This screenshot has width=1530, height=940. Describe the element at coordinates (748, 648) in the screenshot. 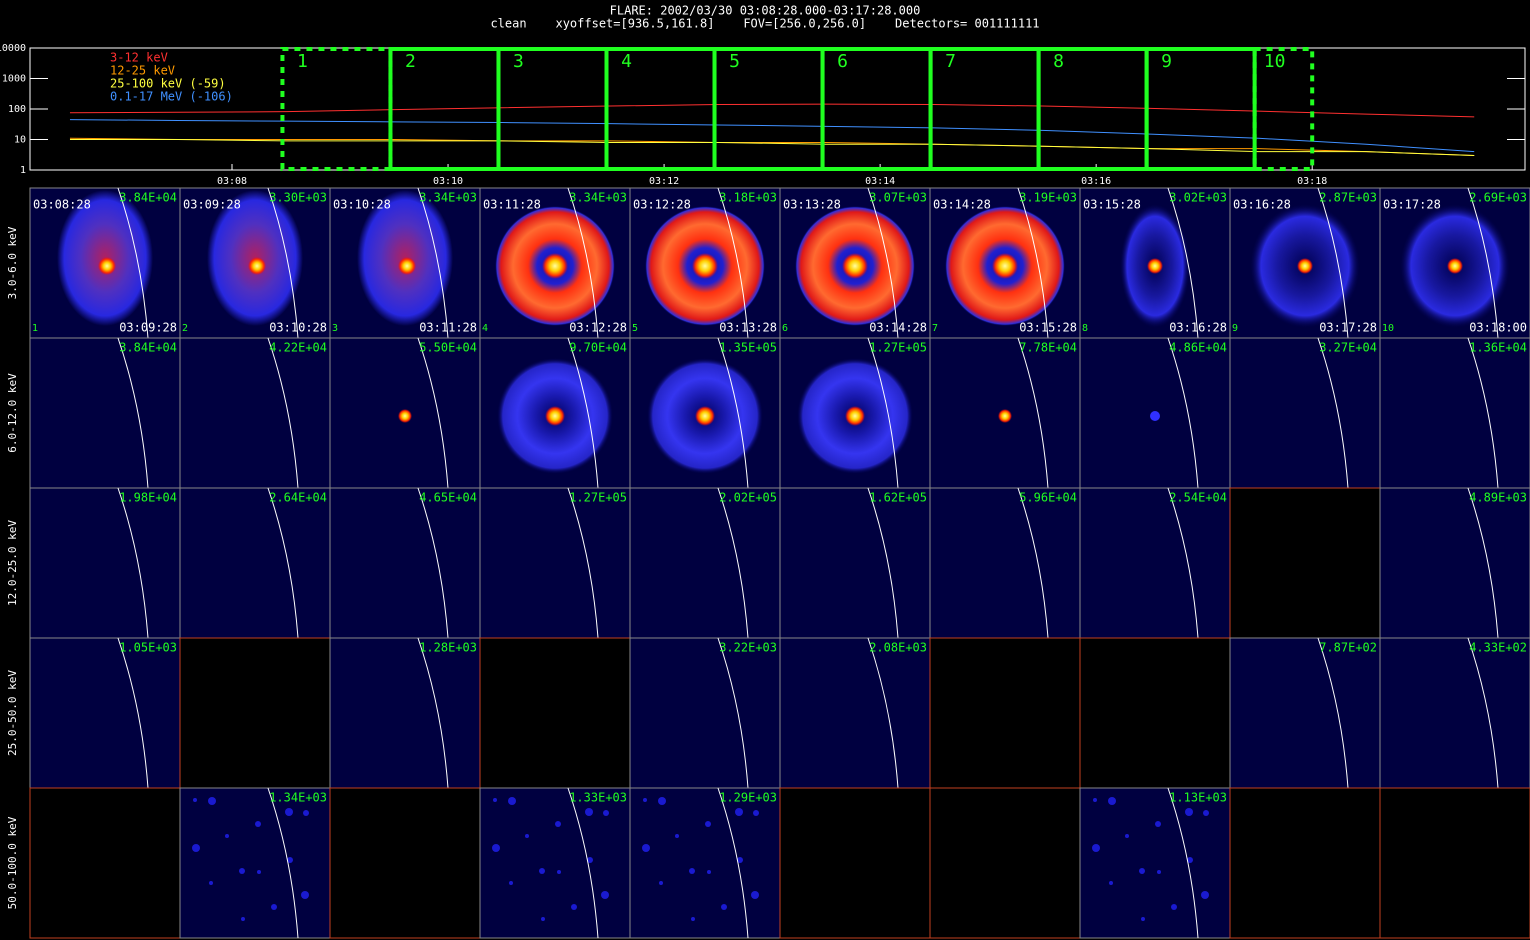

I see `max-value: 3.22E+03` at that location.